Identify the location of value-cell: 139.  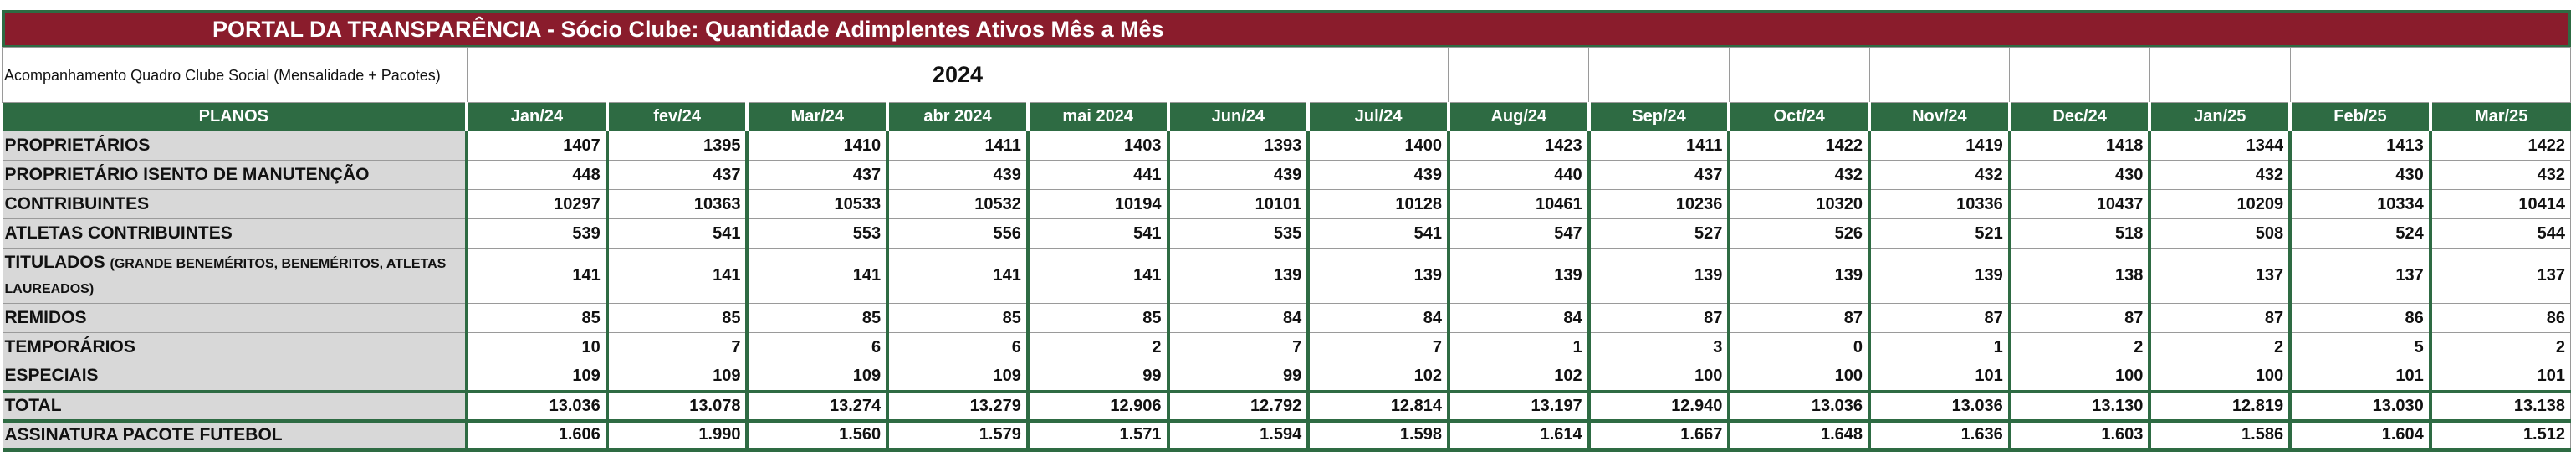
(1377, 276).